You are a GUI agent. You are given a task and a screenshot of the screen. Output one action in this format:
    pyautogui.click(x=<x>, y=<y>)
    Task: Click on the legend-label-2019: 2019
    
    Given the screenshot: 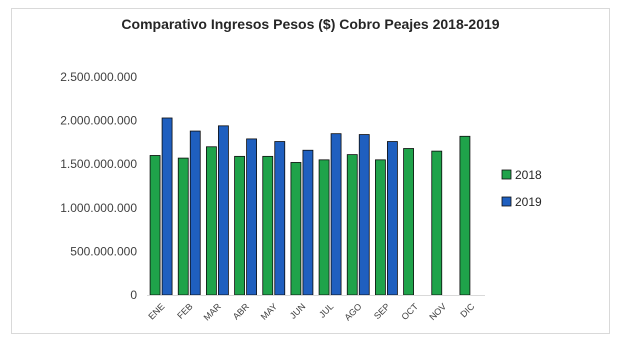 What is the action you would take?
    pyautogui.click(x=528, y=202)
    